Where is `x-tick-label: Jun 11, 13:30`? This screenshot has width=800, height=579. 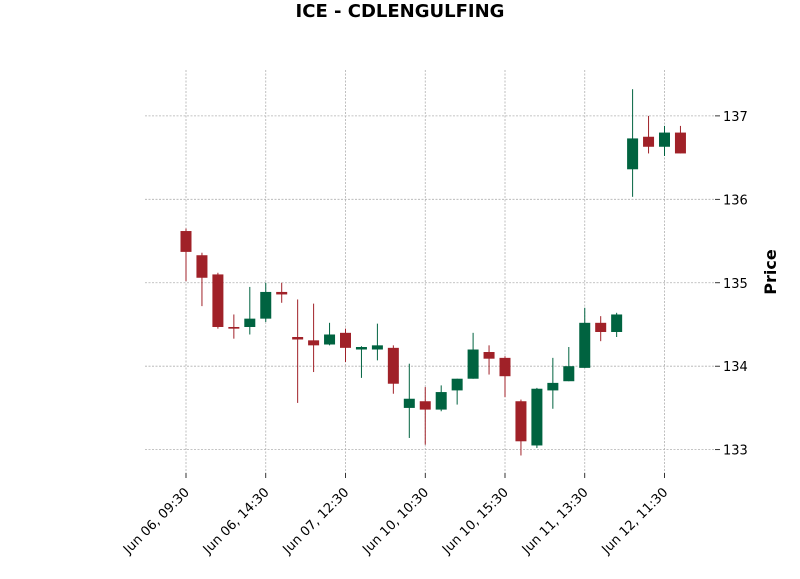 x-tick-label: Jun 11, 13:30 is located at coordinates (555, 521).